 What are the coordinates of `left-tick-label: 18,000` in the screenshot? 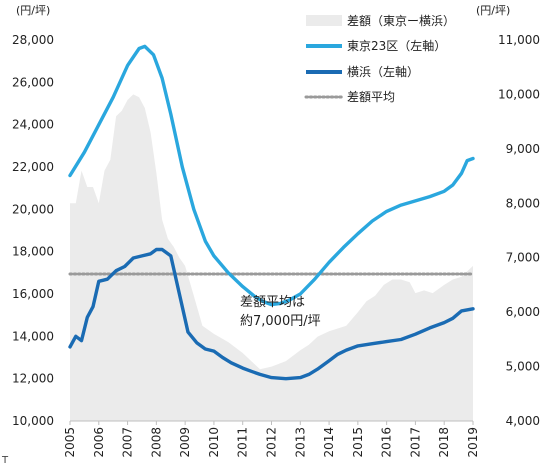 It's located at (33, 252).